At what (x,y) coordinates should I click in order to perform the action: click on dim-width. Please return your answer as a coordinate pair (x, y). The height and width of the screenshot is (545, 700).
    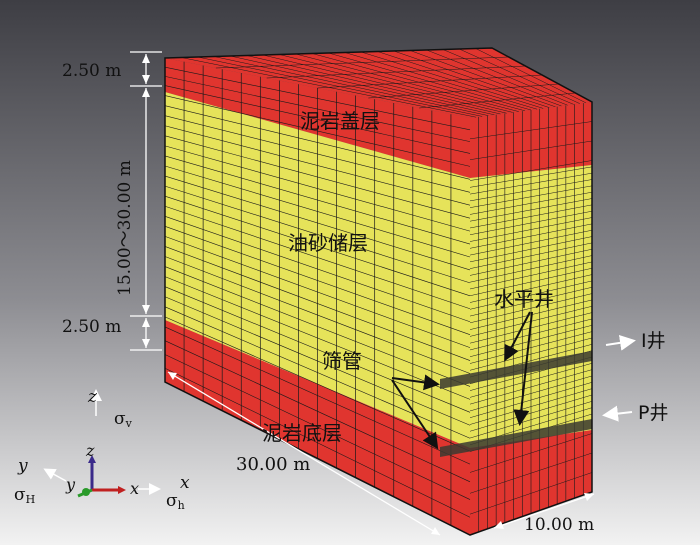
    Looking at the image, I should click on (544, 511).